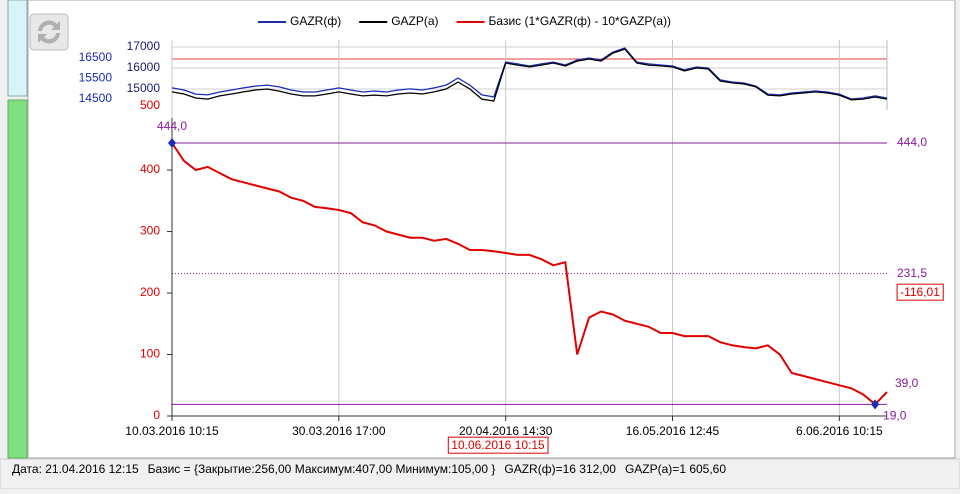 This screenshot has width=960, height=494. I want to click on y-tick-label: 0, so click(156, 415).